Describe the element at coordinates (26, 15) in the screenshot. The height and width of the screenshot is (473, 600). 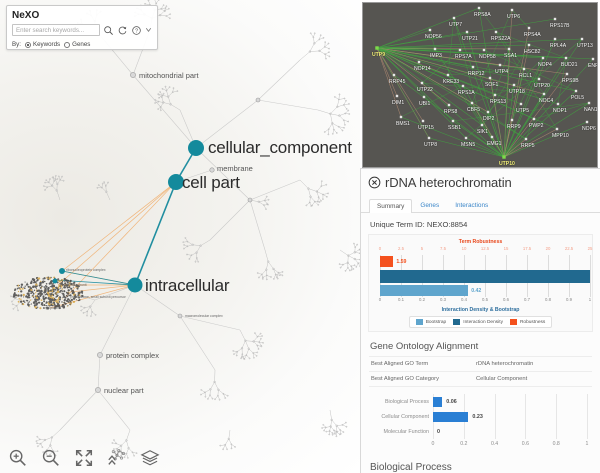
I see `app-title: NeXO` at that location.